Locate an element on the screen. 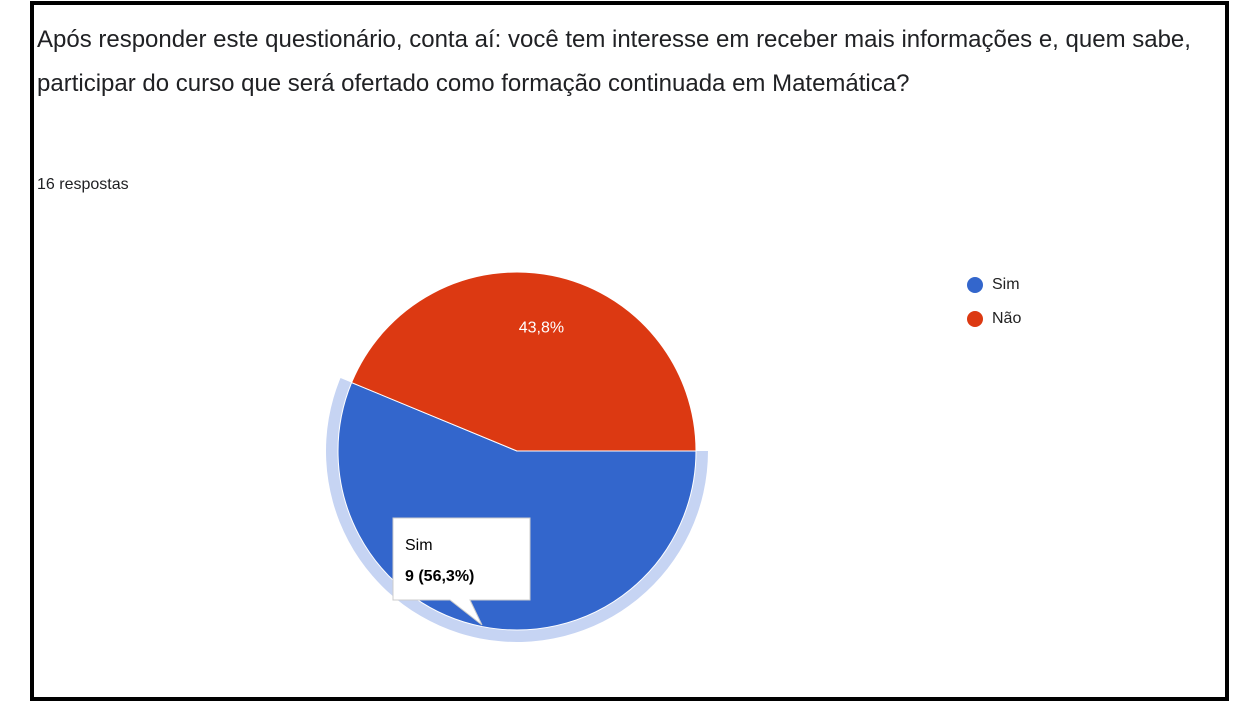 This screenshot has width=1237, height=701. legend-label: Não is located at coordinates (1006, 318).